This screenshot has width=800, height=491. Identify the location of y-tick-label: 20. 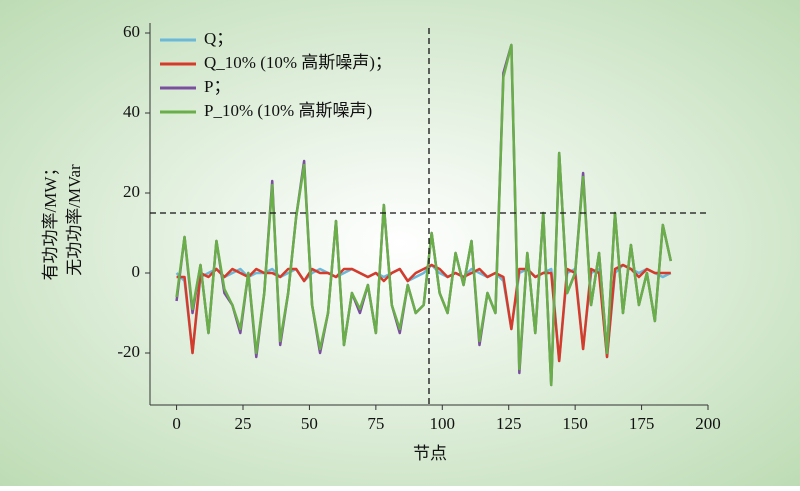
(131, 191).